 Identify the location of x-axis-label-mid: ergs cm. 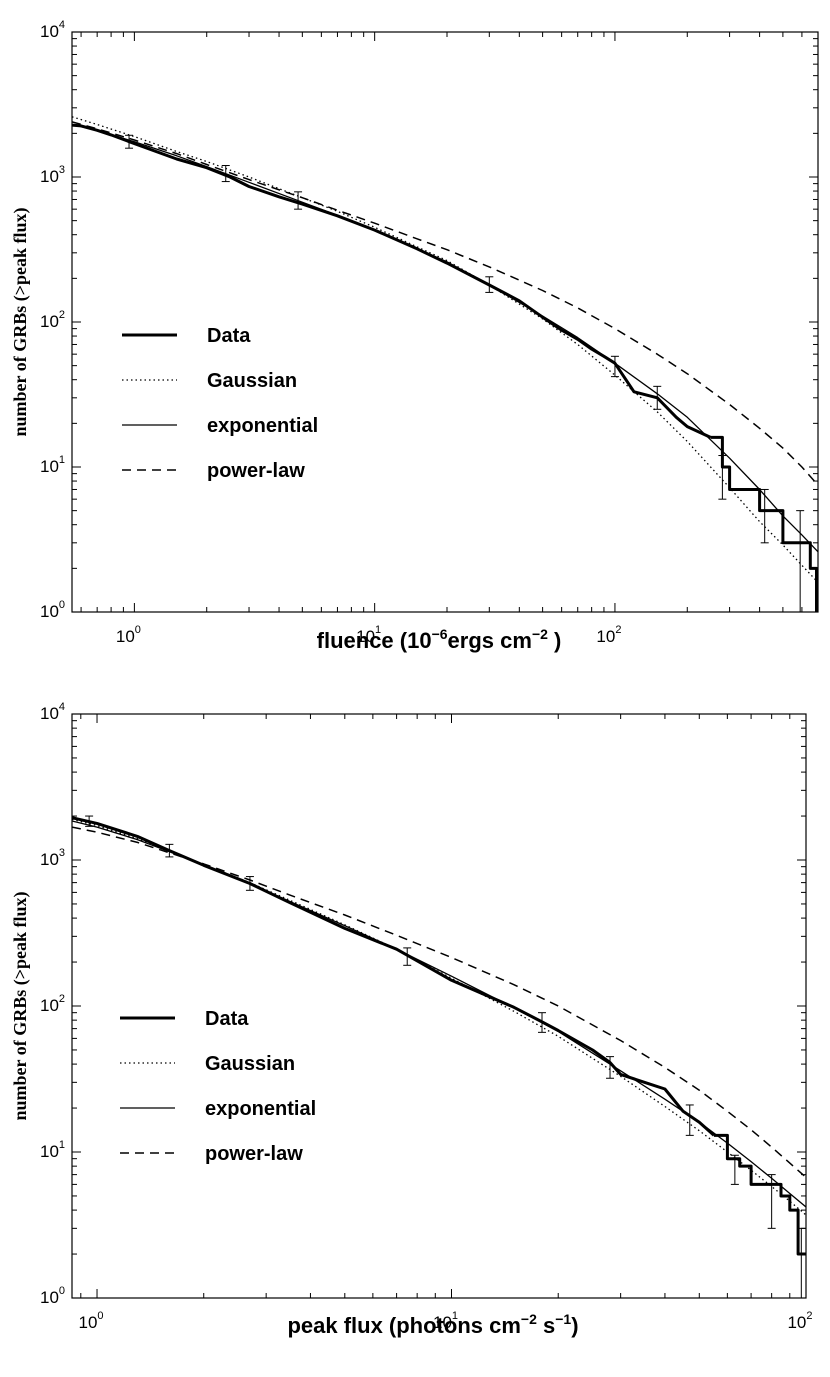
(490, 640).